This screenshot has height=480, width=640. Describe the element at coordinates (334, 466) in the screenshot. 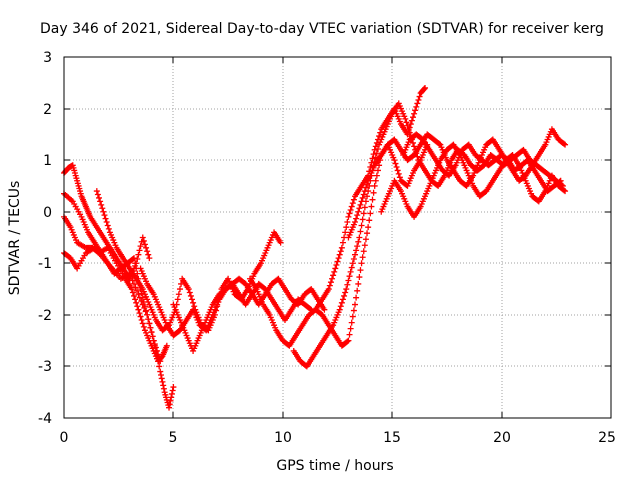

I see `x-axis-label: GPS time / hours` at that location.